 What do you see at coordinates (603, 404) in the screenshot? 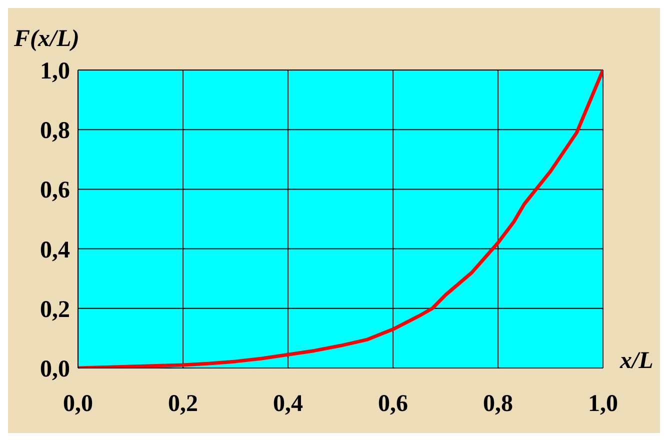
I see `x-tick-label: 1,0` at bounding box center [603, 404].